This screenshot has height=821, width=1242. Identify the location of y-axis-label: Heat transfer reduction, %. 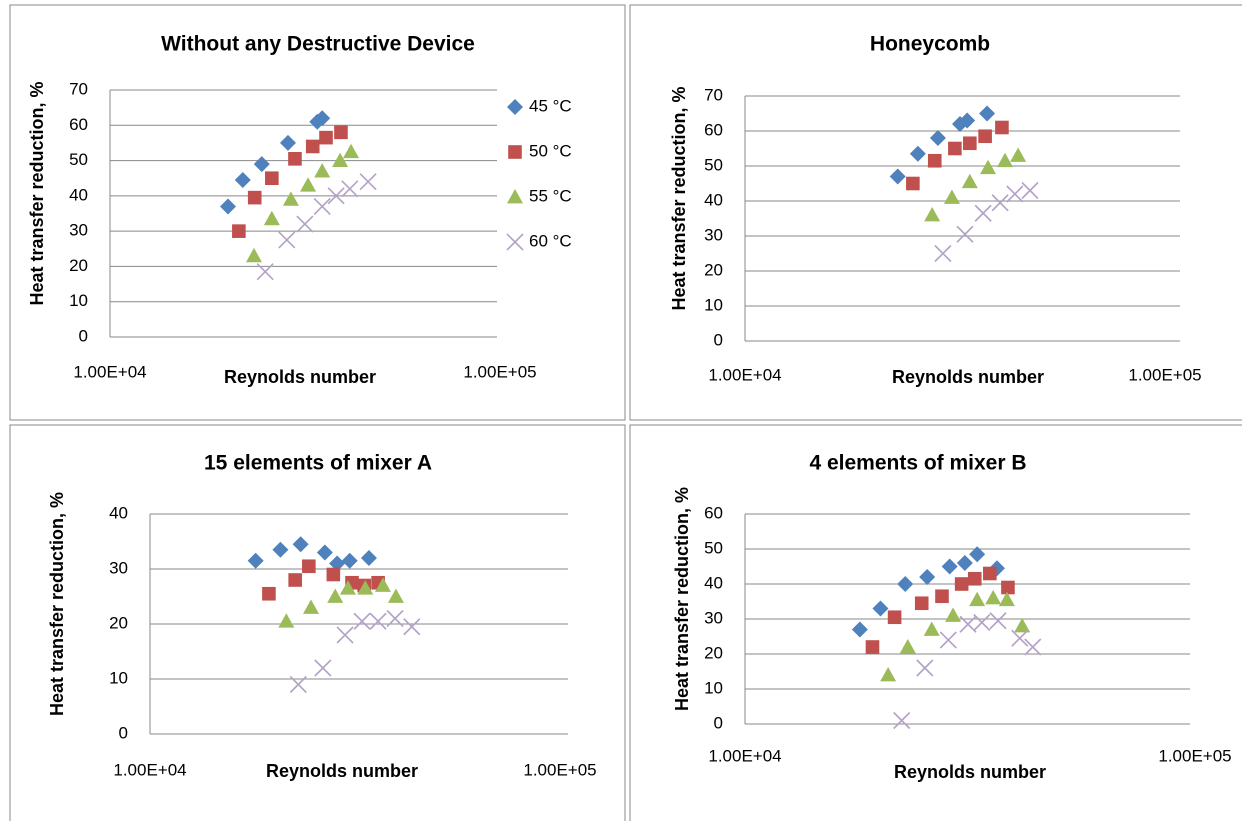
(682, 599).